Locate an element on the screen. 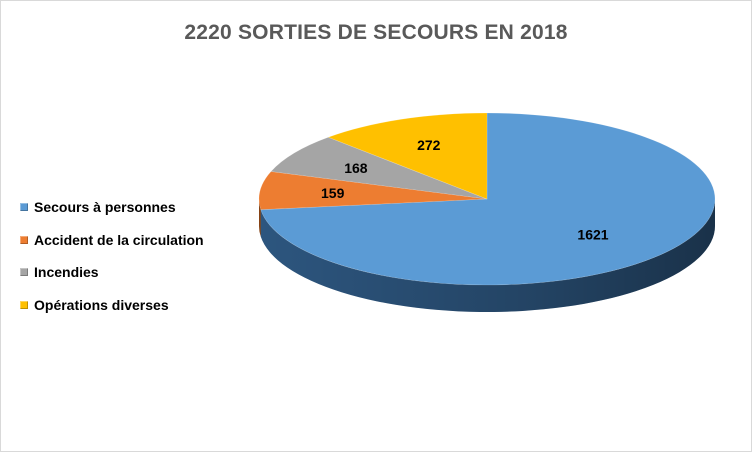 Image resolution: width=752 pixels, height=452 pixels. pie-side-shade is located at coordinates (260, 218).